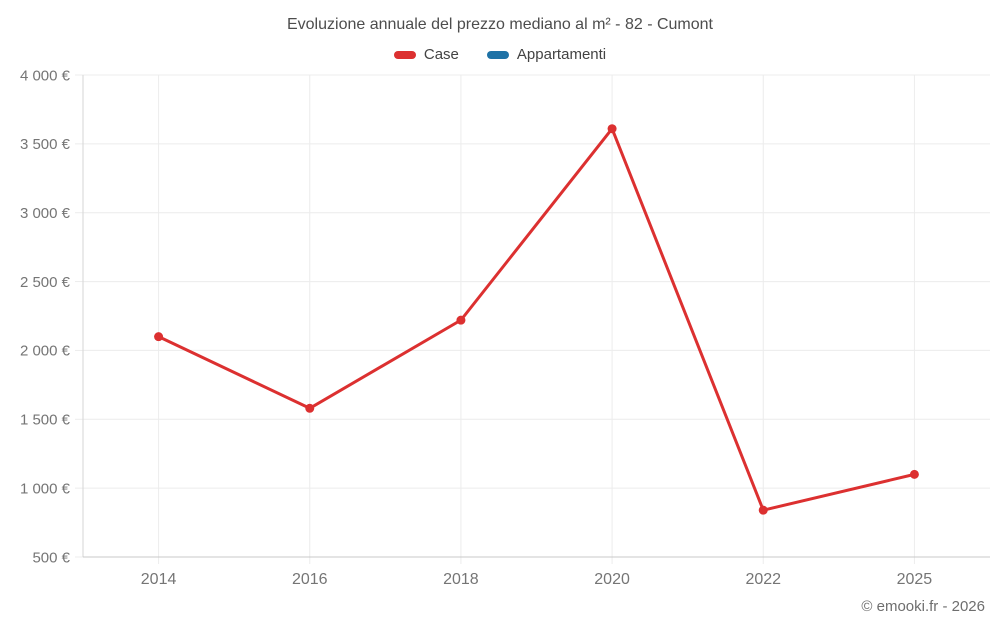  What do you see at coordinates (45, 420) in the screenshot?
I see `y-tick-label: 1 500 €` at bounding box center [45, 420].